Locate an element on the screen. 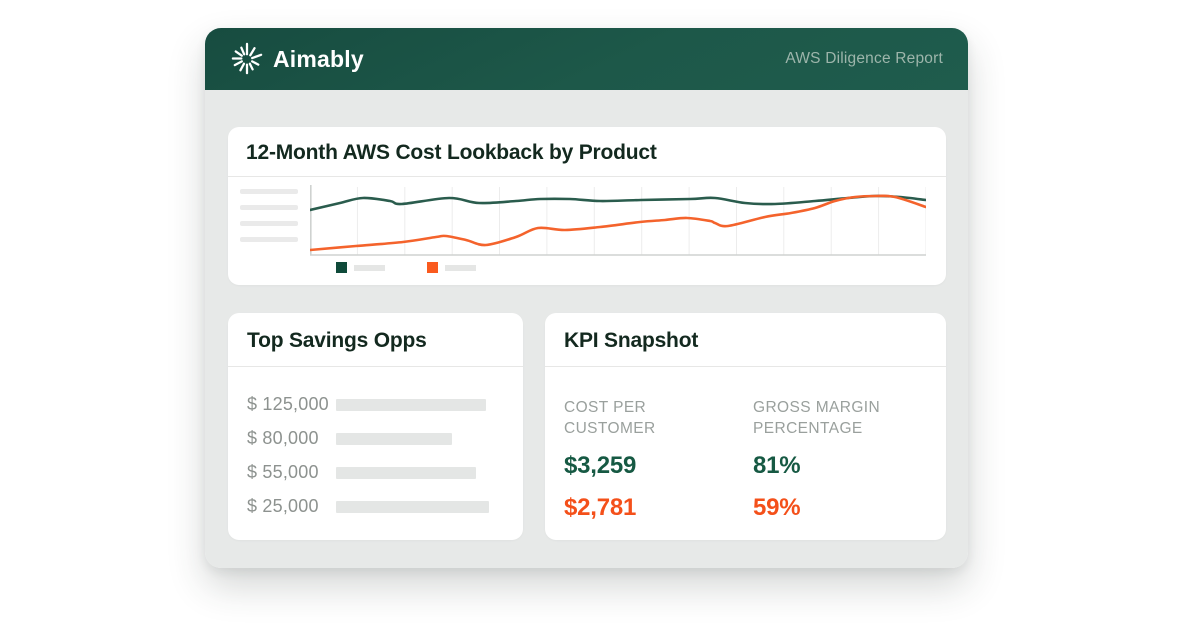  savings-card-title: Top Savings Opps is located at coordinates (337, 340).